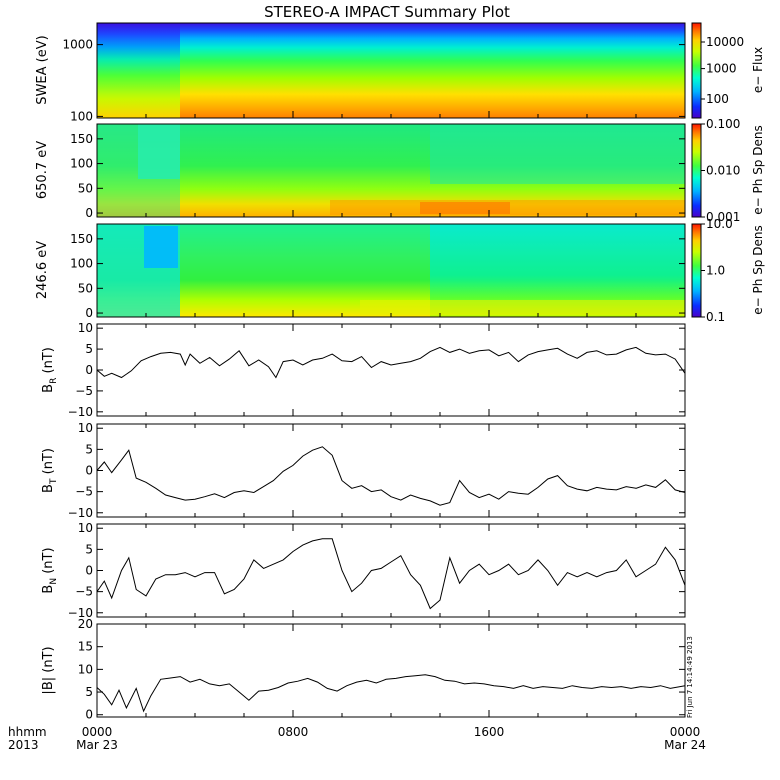 The width and height of the screenshot is (780, 780). Describe the element at coordinates (23, 745) in the screenshot. I see `xaxis-prefix-year: 2013` at that location.